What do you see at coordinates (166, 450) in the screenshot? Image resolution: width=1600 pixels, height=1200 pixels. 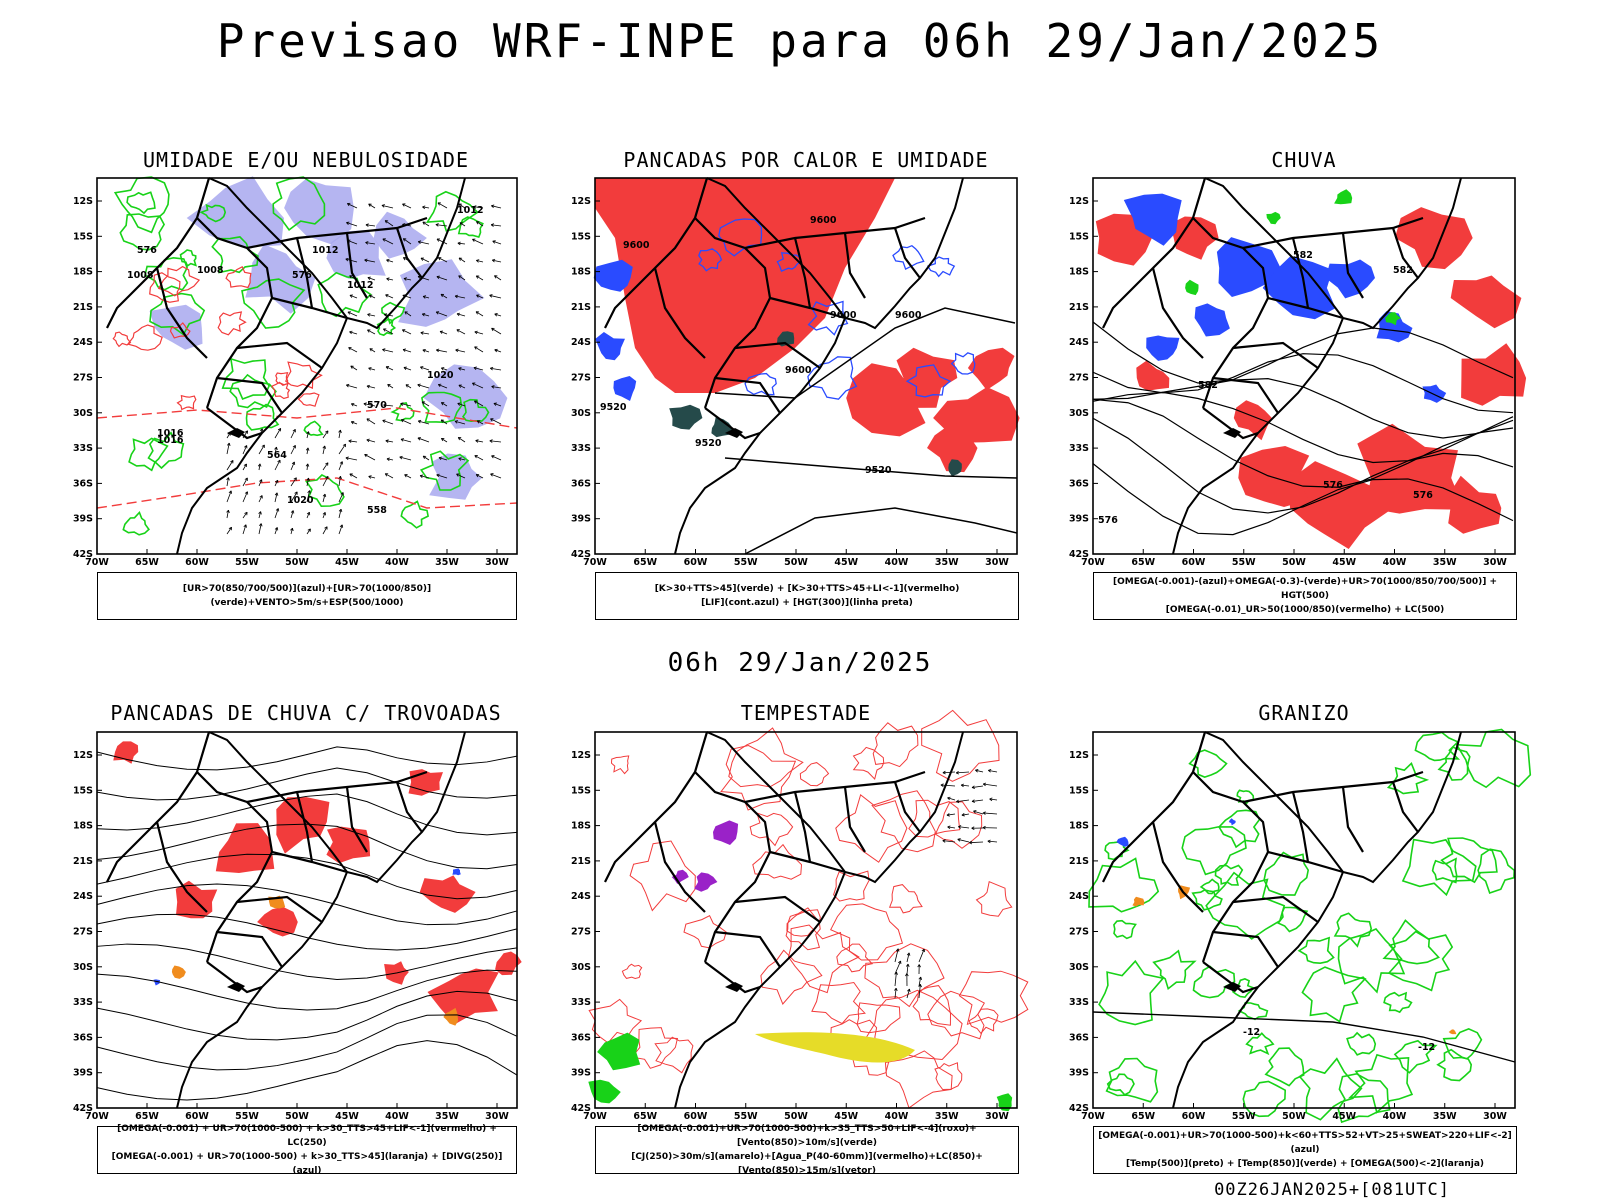 I see `green-contour` at bounding box center [166, 450].